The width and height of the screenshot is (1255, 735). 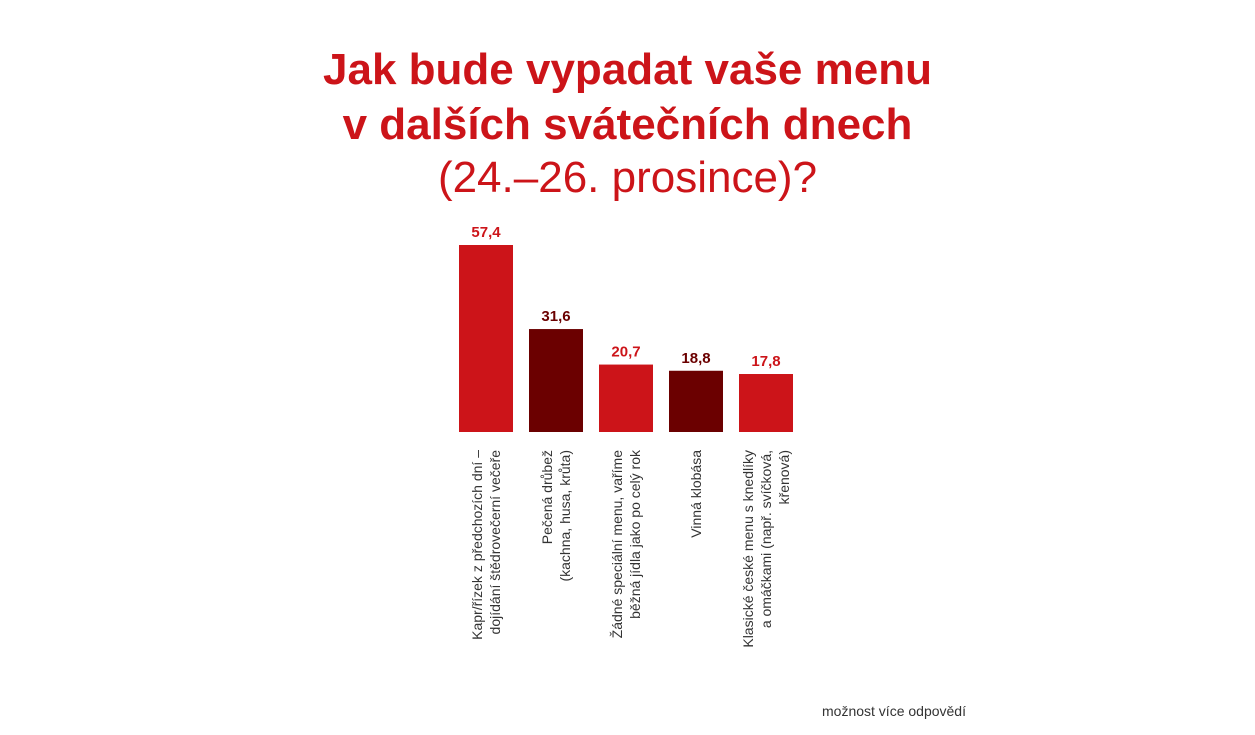 I want to click on value-label-4: 18,8, so click(x=695, y=358).